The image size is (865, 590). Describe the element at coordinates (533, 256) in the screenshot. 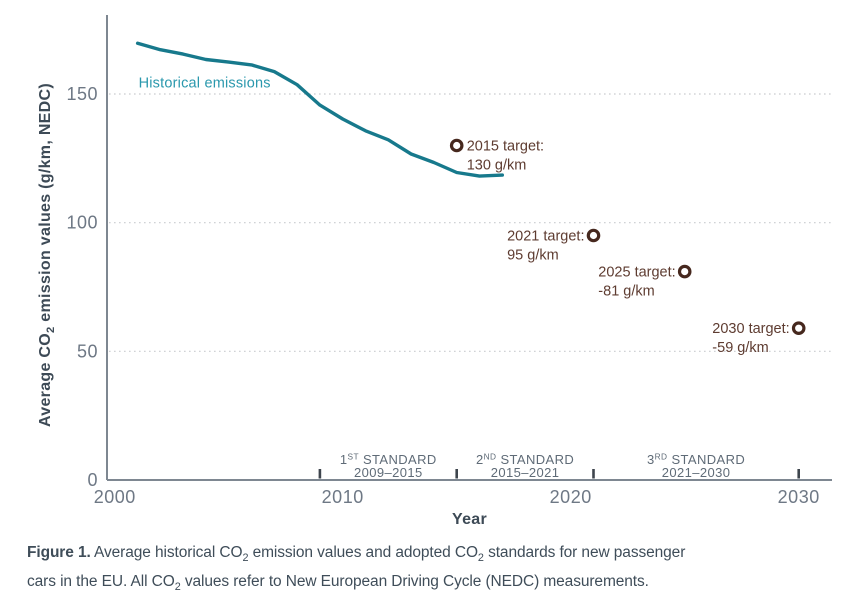

I see `target-value: 95 g/km` at that location.